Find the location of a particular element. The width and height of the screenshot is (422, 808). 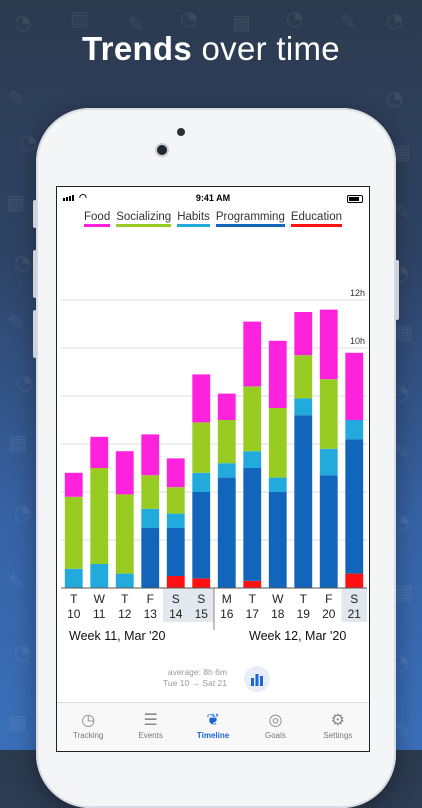

x-tick-day: 13 is located at coordinates (151, 614).